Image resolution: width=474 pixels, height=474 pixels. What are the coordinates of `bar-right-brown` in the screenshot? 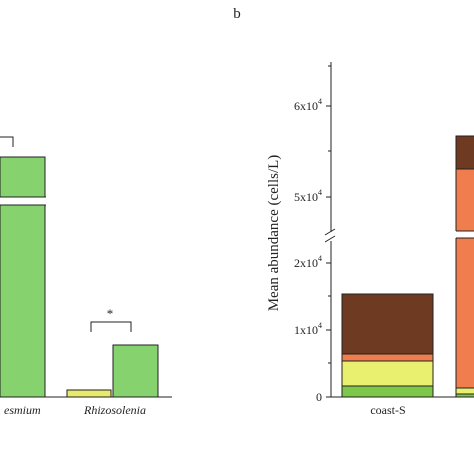 It's located at (464, 152).